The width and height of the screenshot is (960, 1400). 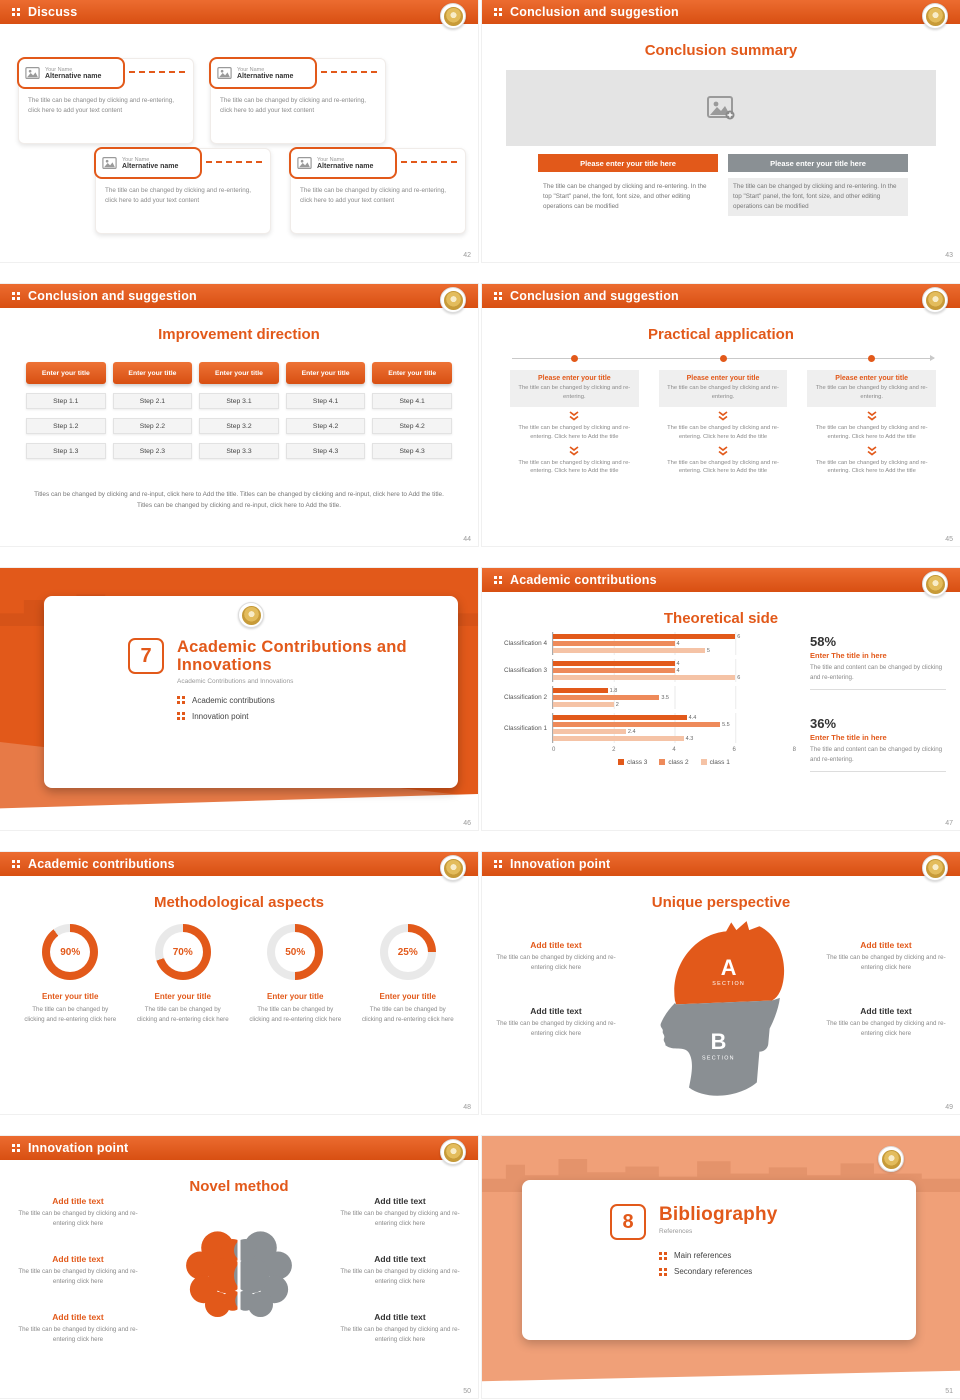 I want to click on slide-header: Academic contributions, so click(x=239, y=866).